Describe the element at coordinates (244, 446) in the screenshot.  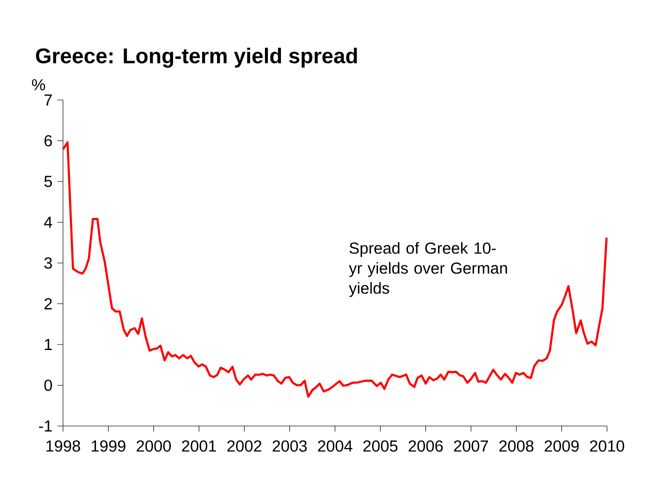
I see `x-tick-label: 2002` at that location.